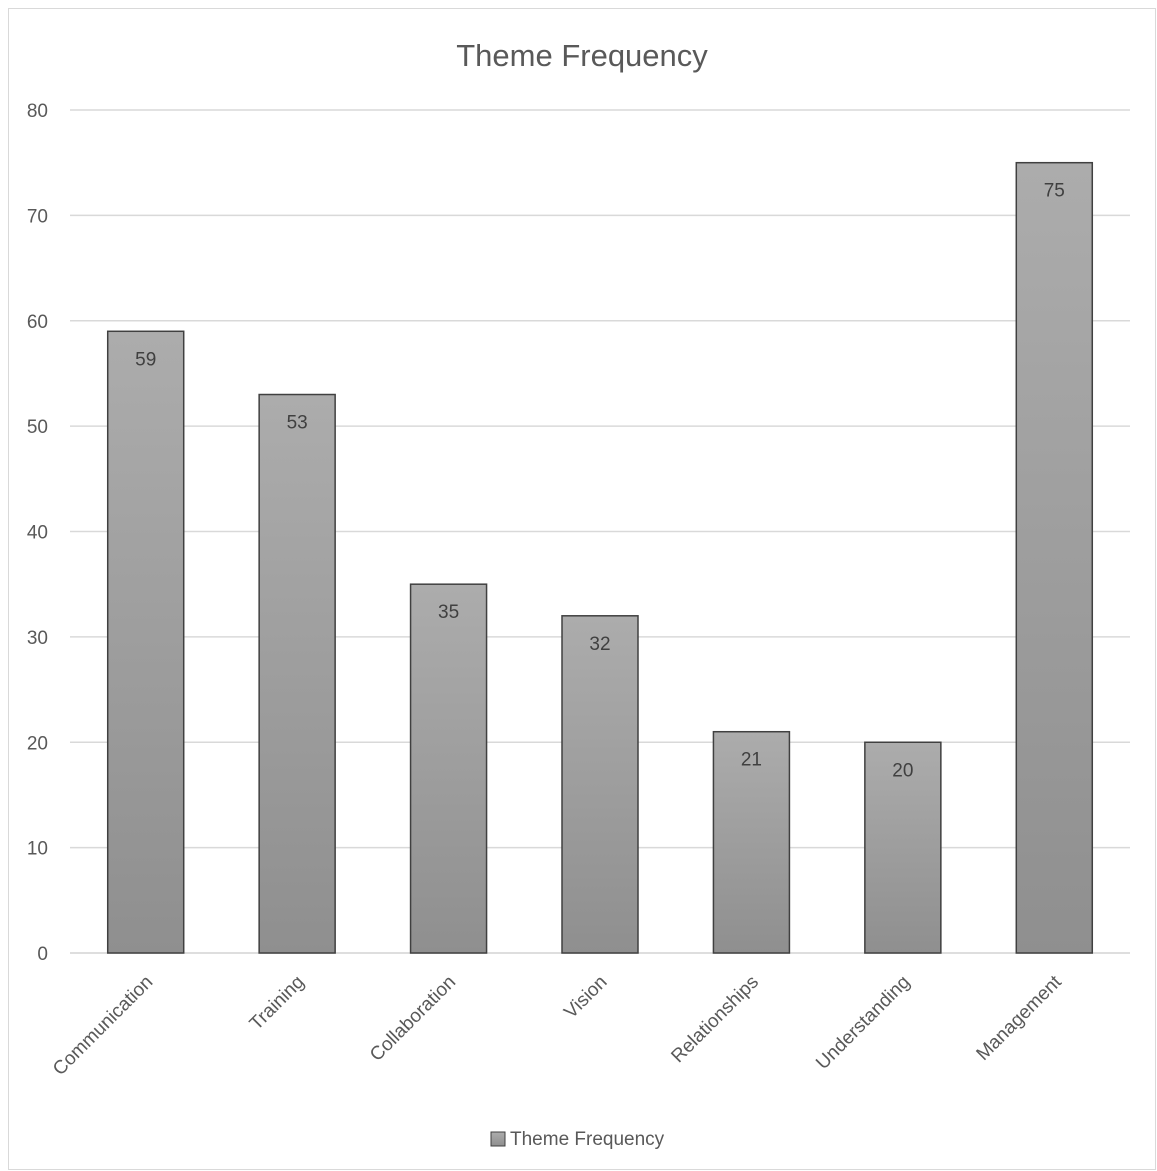 The width and height of the screenshot is (1157, 1171). I want to click on y-tick-label: 30, so click(37, 638).